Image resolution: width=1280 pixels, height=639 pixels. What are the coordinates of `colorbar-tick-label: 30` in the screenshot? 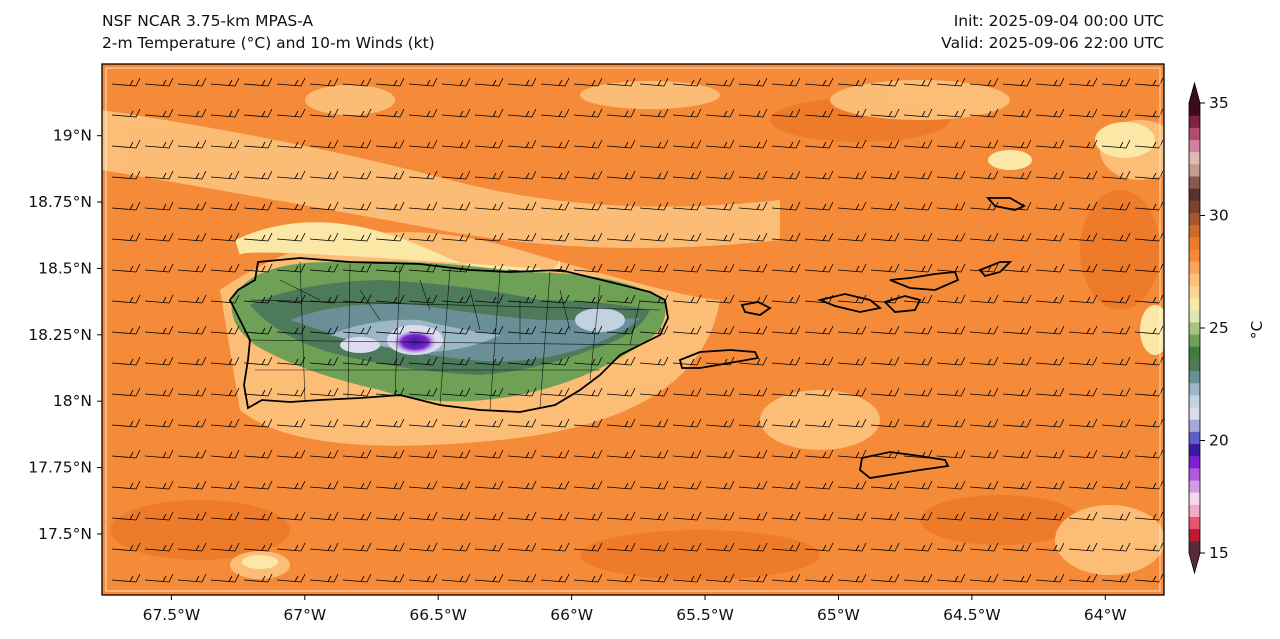 It's located at (1219, 216).